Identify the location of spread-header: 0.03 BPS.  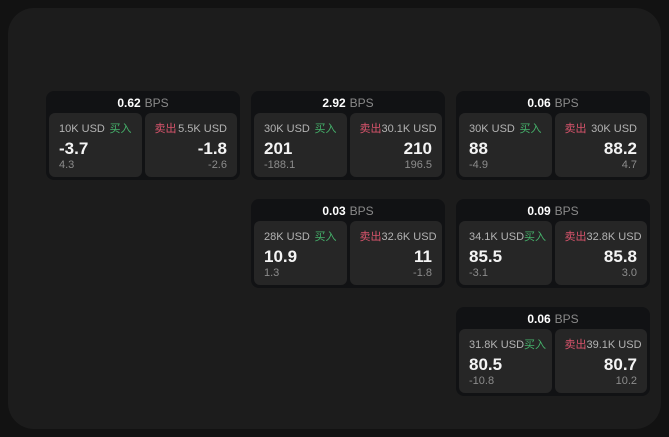
(348, 211).